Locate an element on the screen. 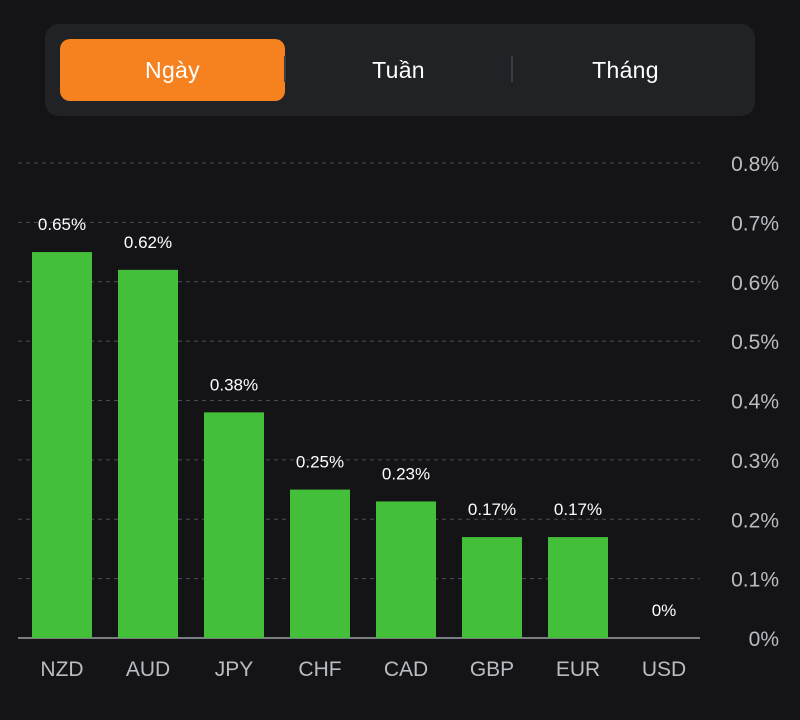  bar-nzd is located at coordinates (62, 445).